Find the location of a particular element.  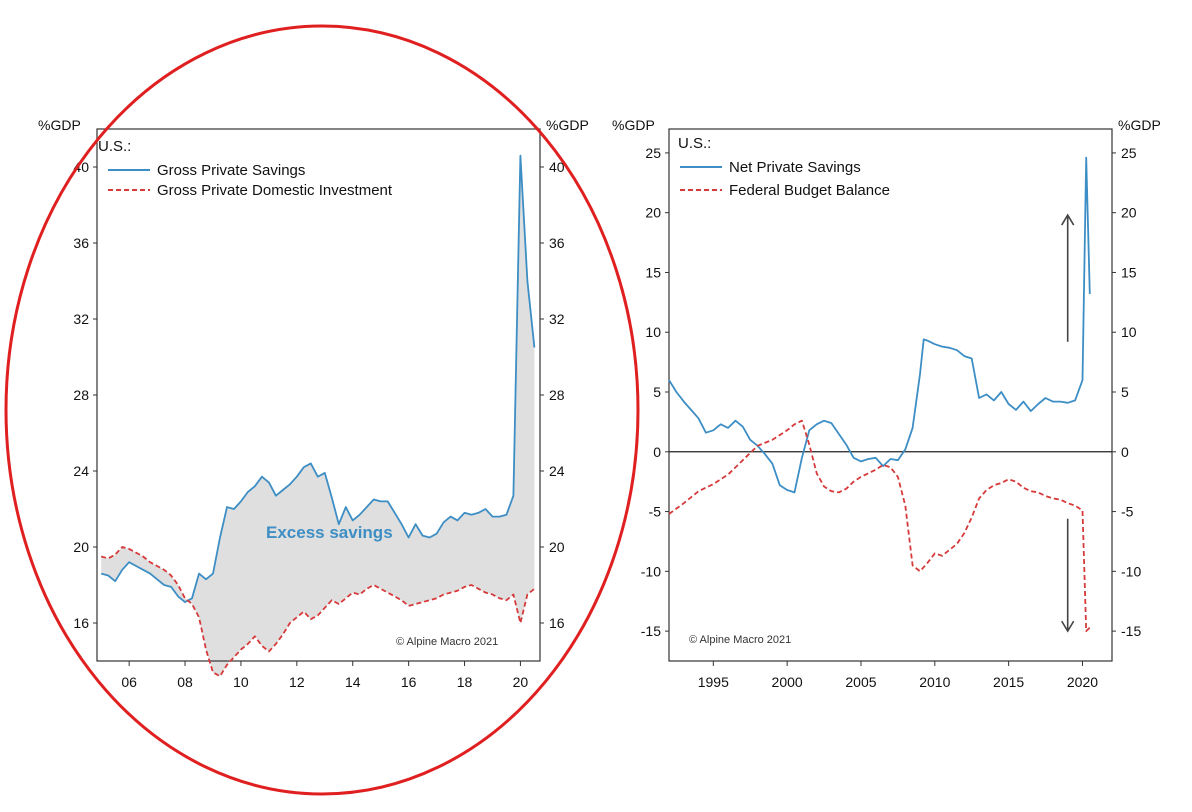

y-tick-label-left: 25 is located at coordinates (653, 153).